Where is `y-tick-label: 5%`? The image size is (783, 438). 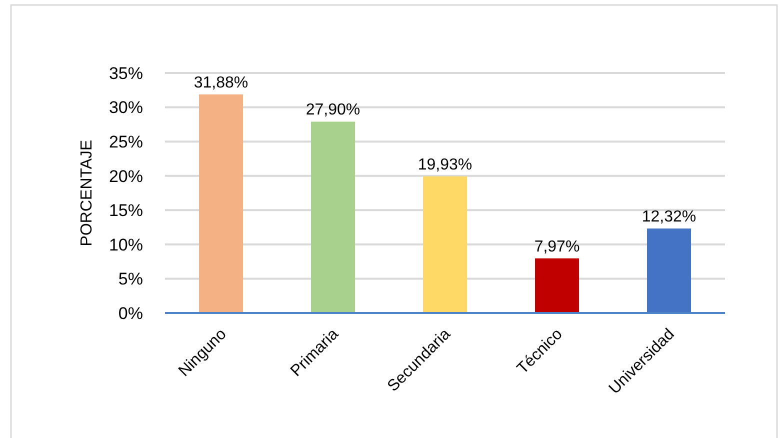 y-tick-label: 5% is located at coordinates (130, 279).